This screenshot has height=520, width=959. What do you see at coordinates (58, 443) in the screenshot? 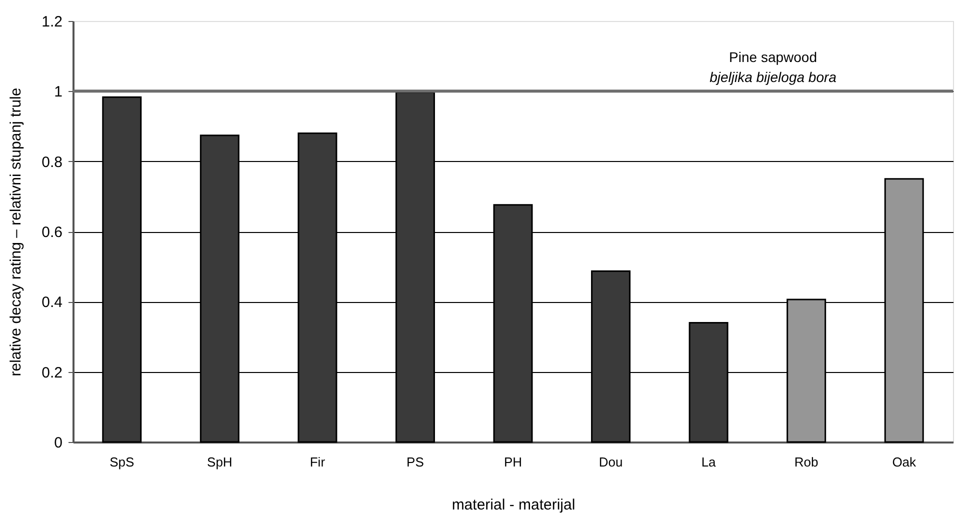
I see `y-tick-label: 0` at bounding box center [58, 443].